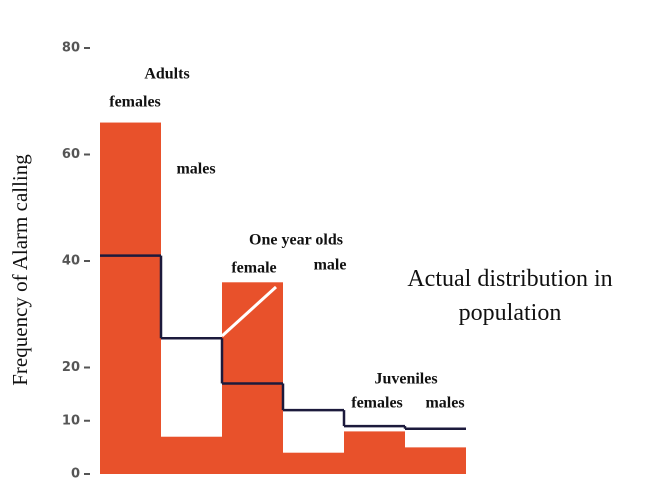 Image resolution: width=664 pixels, height=496 pixels. I want to click on legend-label: Actual distribution in population, so click(510, 296).